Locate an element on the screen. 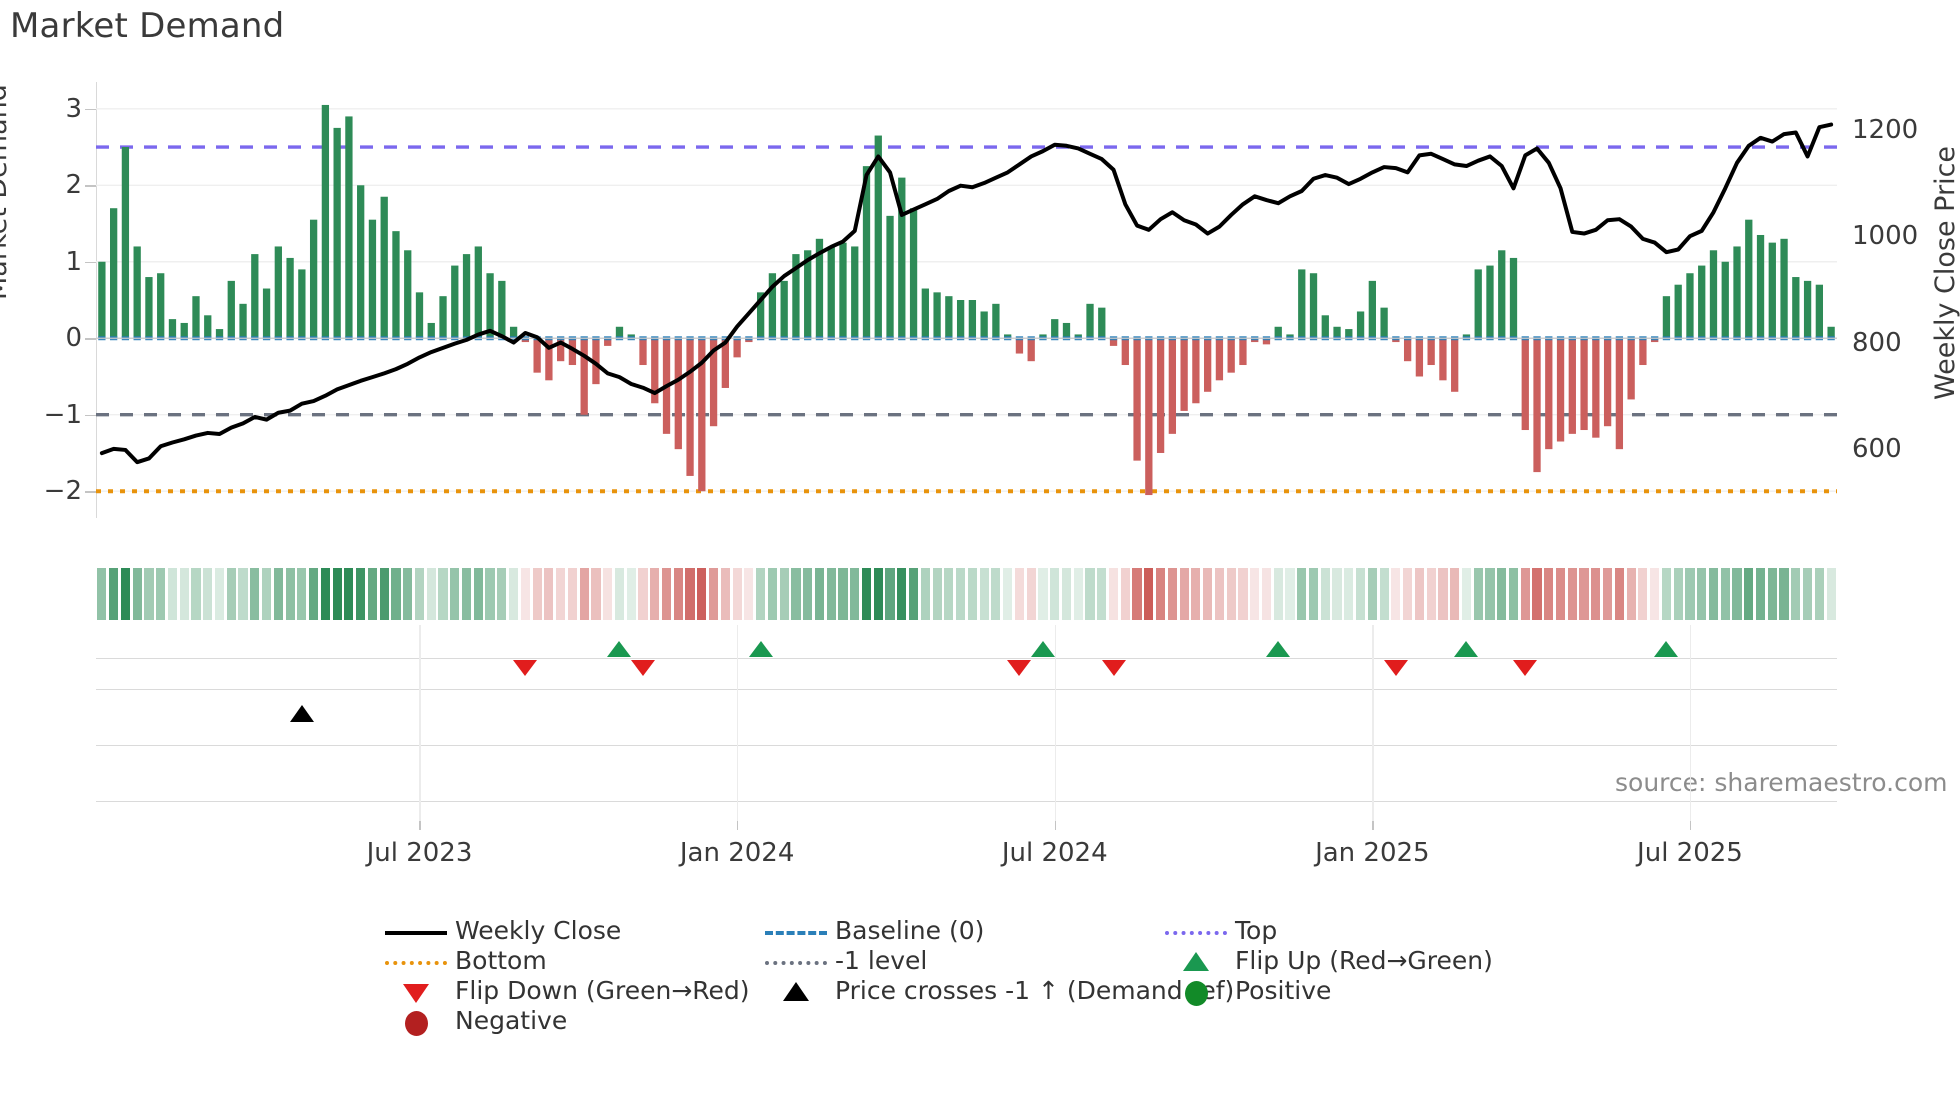  legend-item-label: Bottom is located at coordinates (501, 960).